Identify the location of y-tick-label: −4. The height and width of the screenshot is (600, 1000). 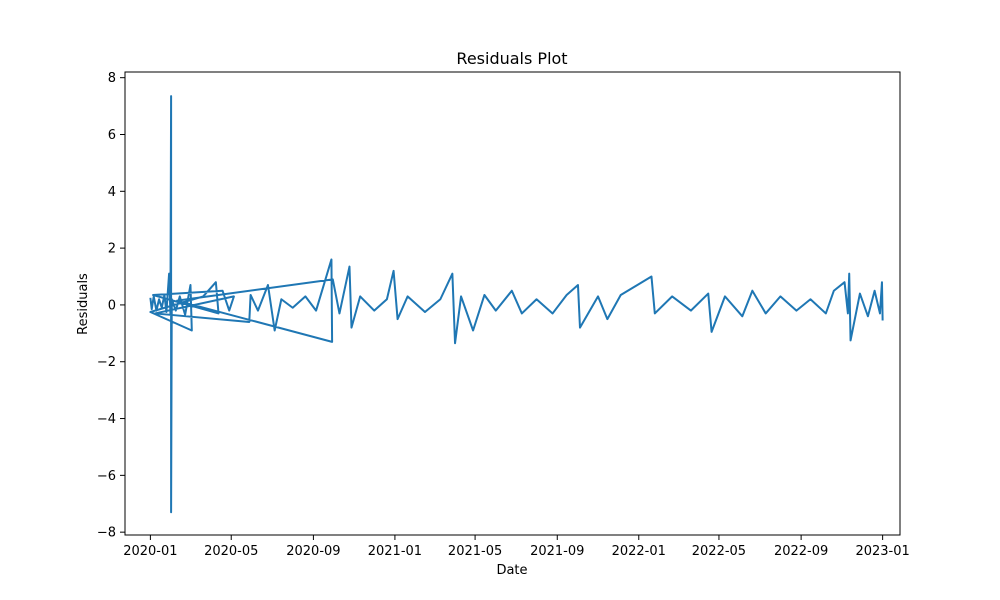
(106, 419).